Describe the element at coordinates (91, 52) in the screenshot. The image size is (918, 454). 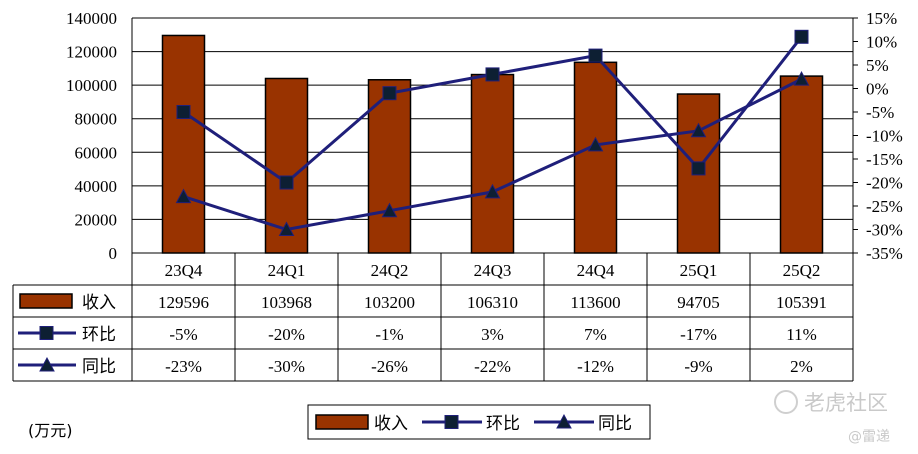
I see `left-tick-label: 120000` at that location.